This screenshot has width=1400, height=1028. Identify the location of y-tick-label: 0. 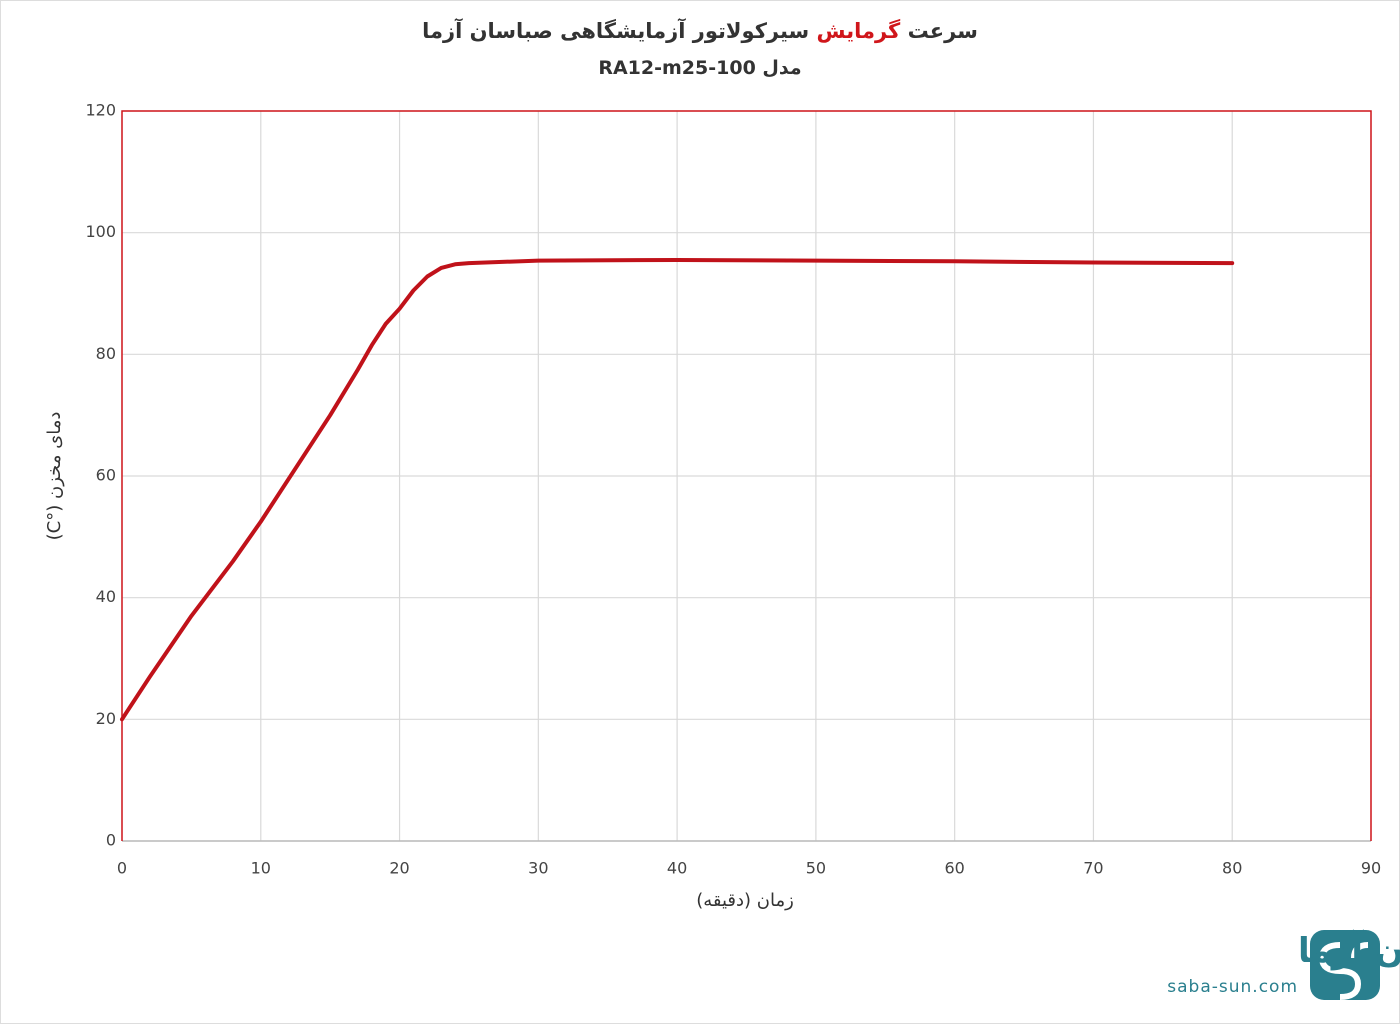
(111, 840).